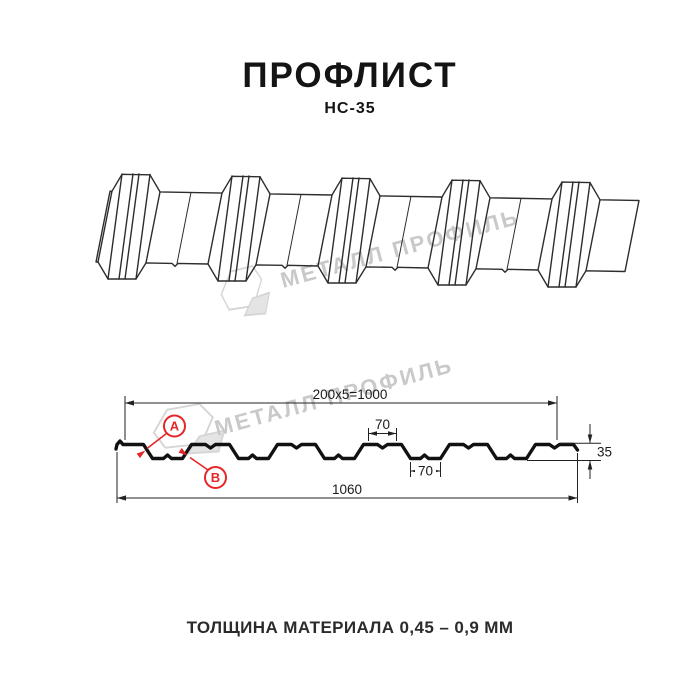 Image resolution: width=700 pixels, height=700 pixels. I want to click on sheet-3d-outline, so click(367, 230).